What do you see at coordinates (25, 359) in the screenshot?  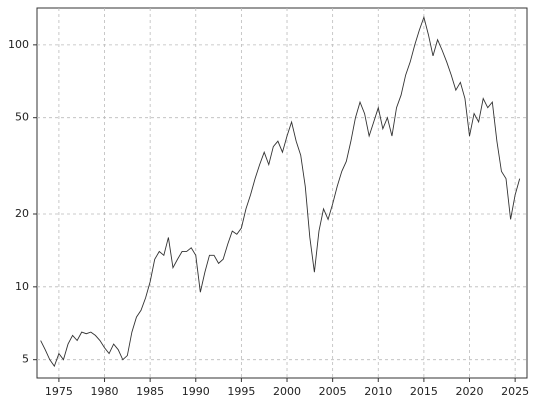 I see `y-tick-label: 5` at bounding box center [25, 359].